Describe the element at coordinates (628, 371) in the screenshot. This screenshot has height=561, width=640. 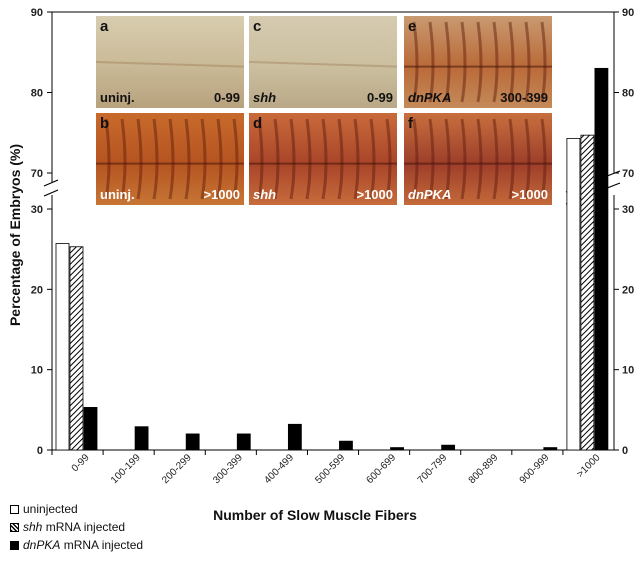
I see `y-tick-label-right: 10` at that location.